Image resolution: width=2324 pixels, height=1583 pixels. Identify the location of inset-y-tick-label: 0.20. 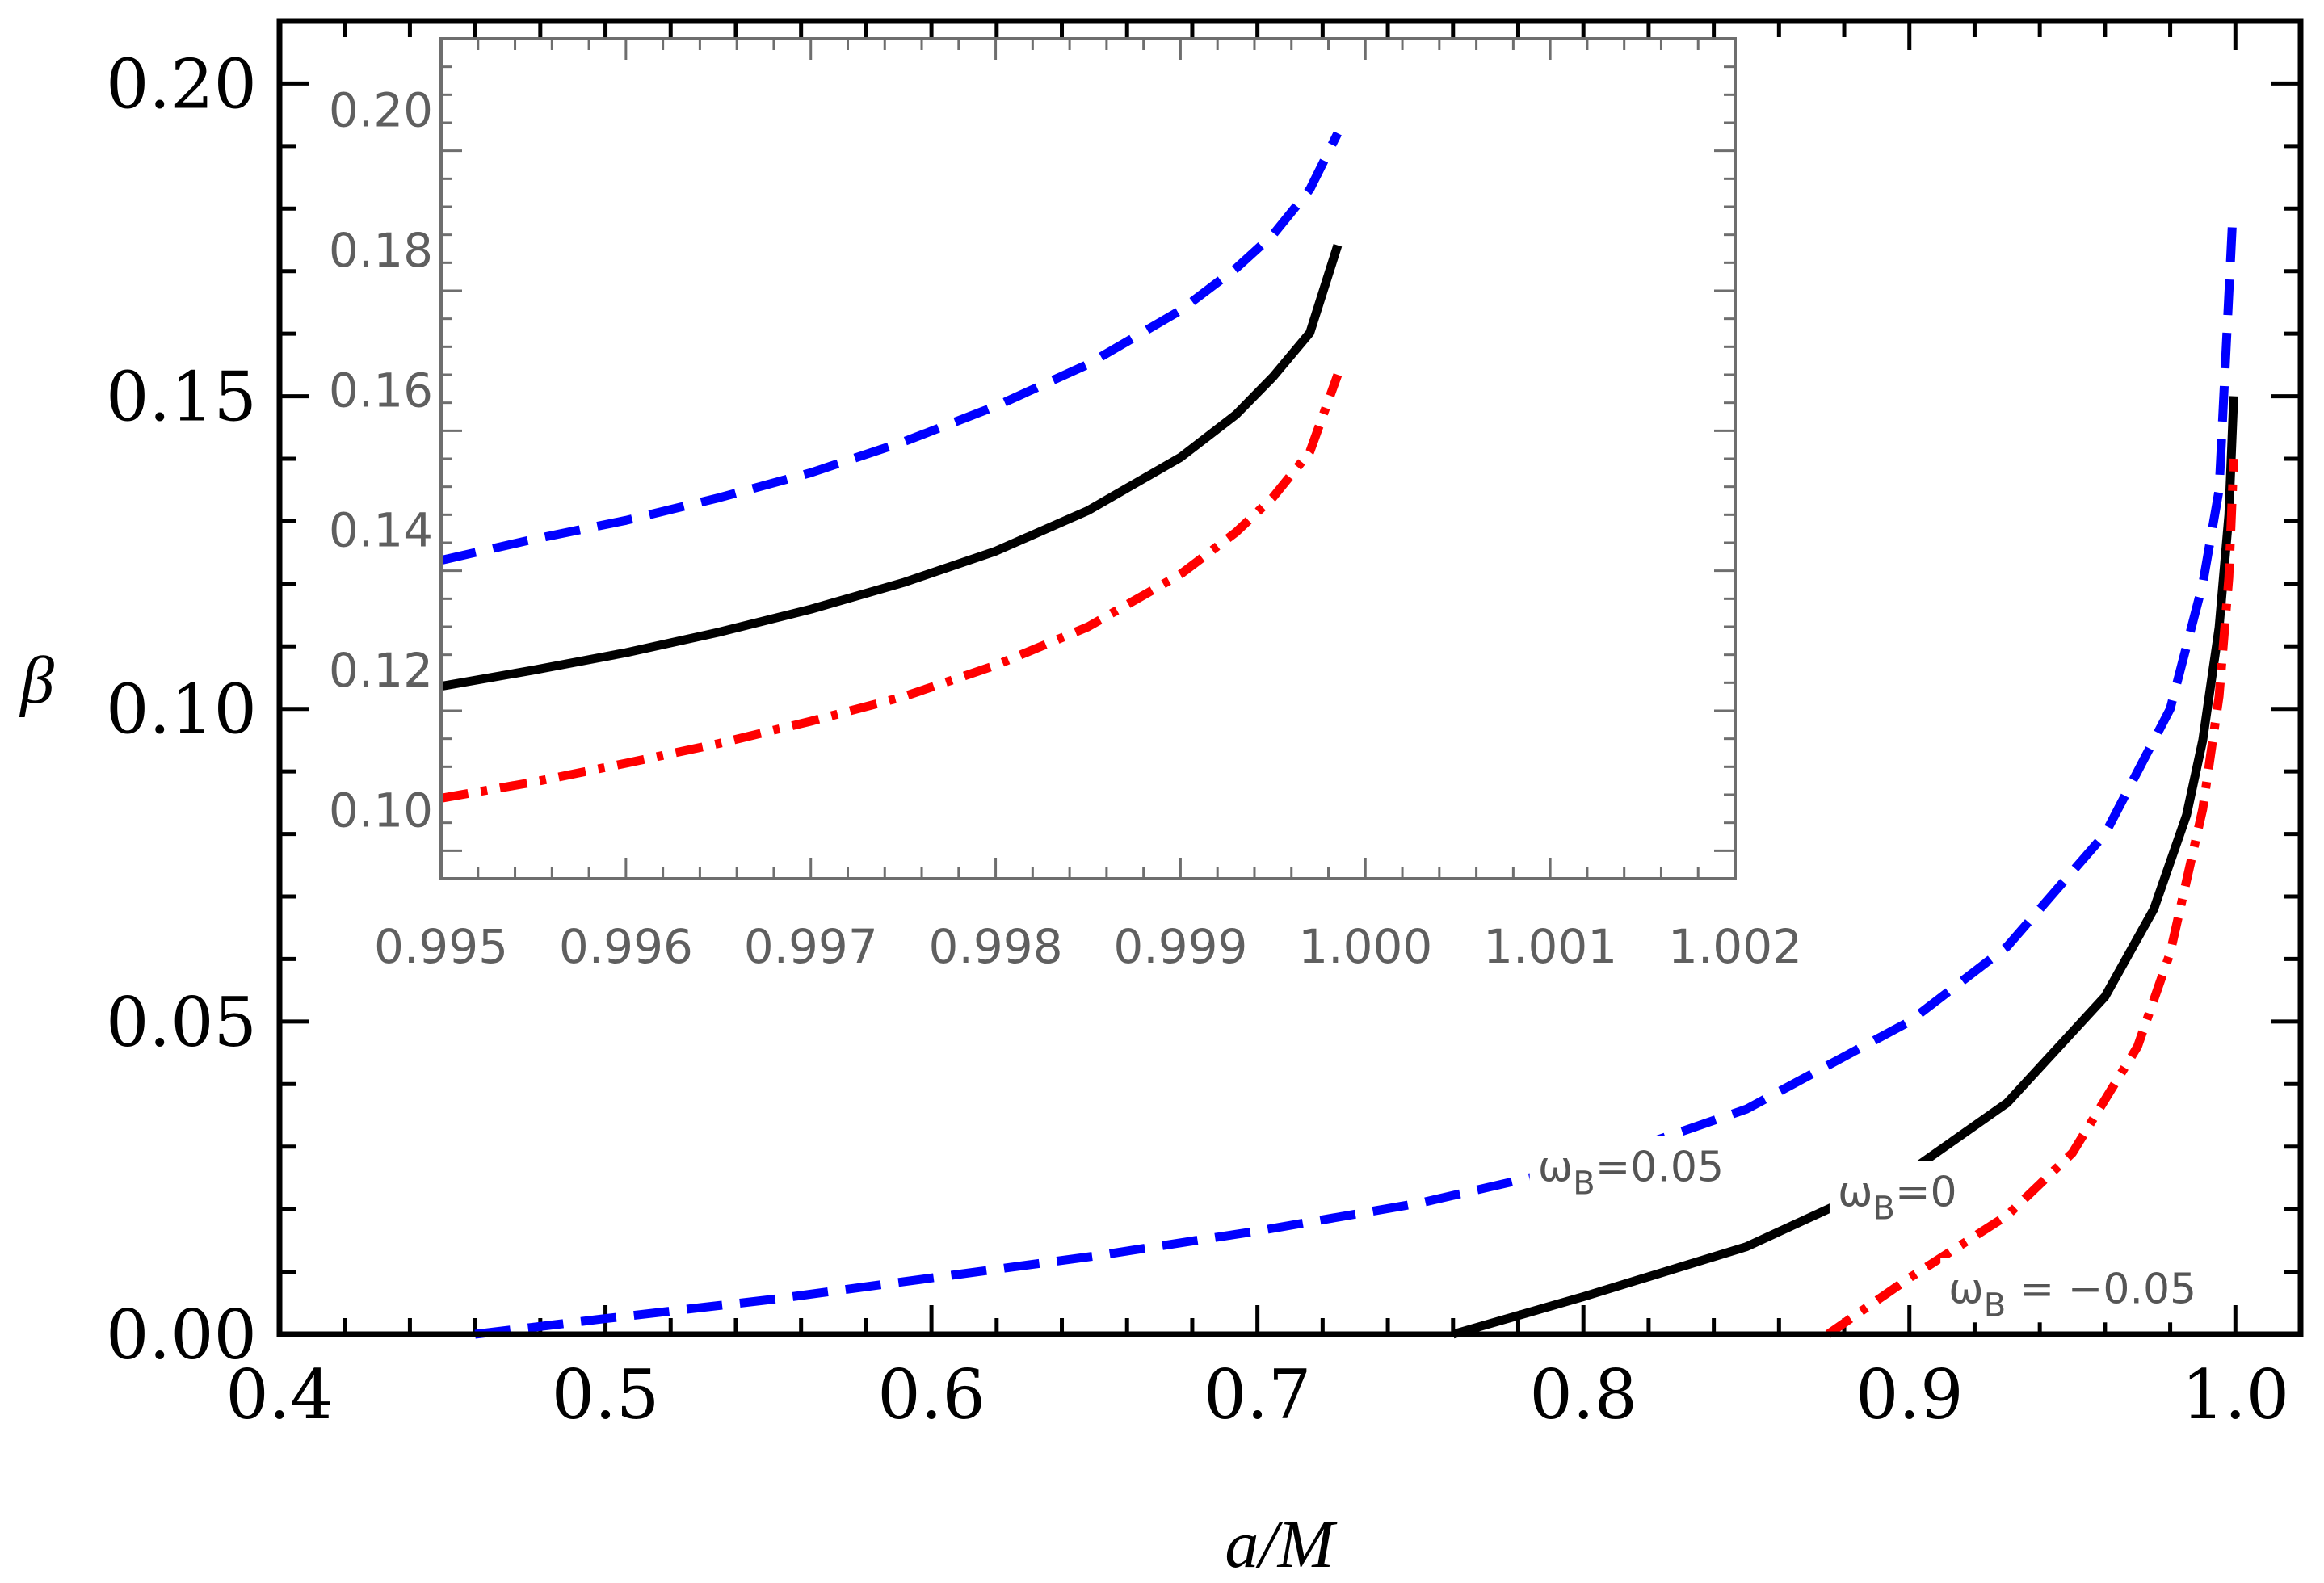
(381, 110).